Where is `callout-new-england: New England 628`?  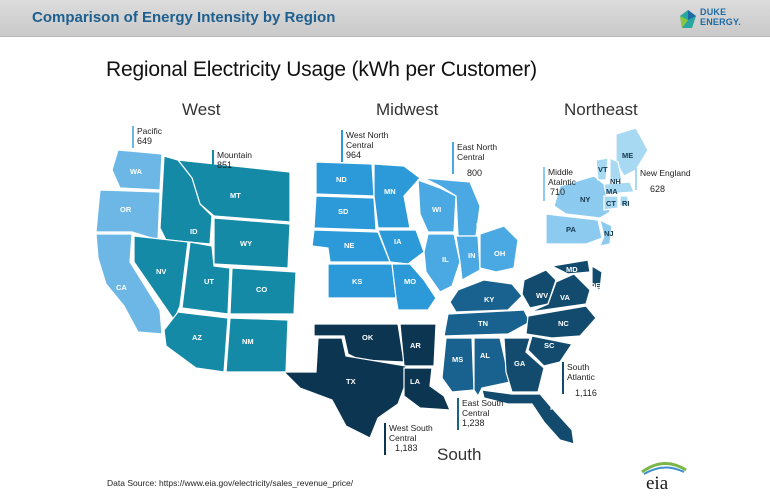 callout-new-england: New England 628 is located at coordinates (663, 181).